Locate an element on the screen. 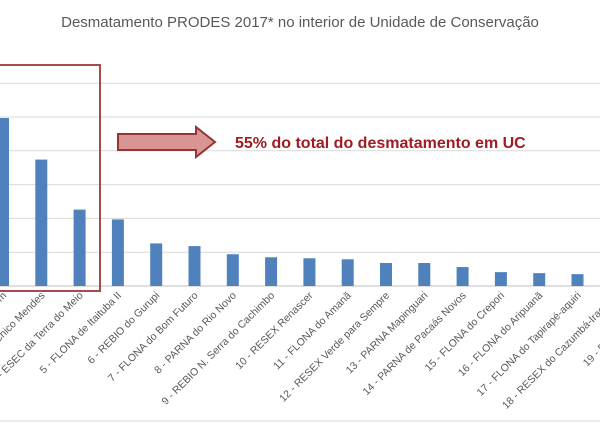  annotation-text: 55% do total do desmatamento em UC is located at coordinates (380, 143).